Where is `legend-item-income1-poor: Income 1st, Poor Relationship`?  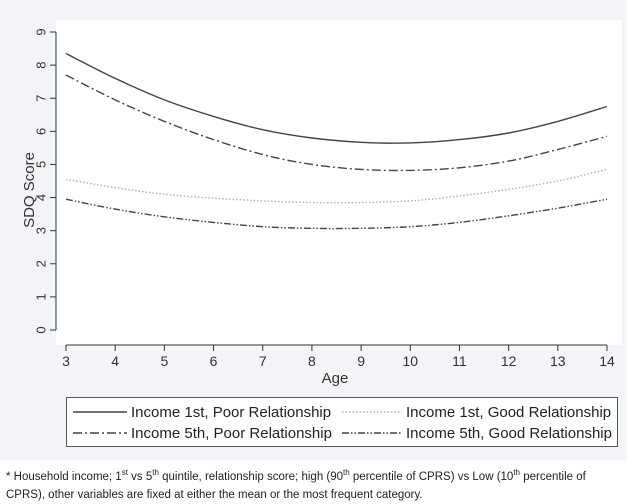 legend-item-income1-poor: Income 1st, Poor Relationship is located at coordinates (202, 412).